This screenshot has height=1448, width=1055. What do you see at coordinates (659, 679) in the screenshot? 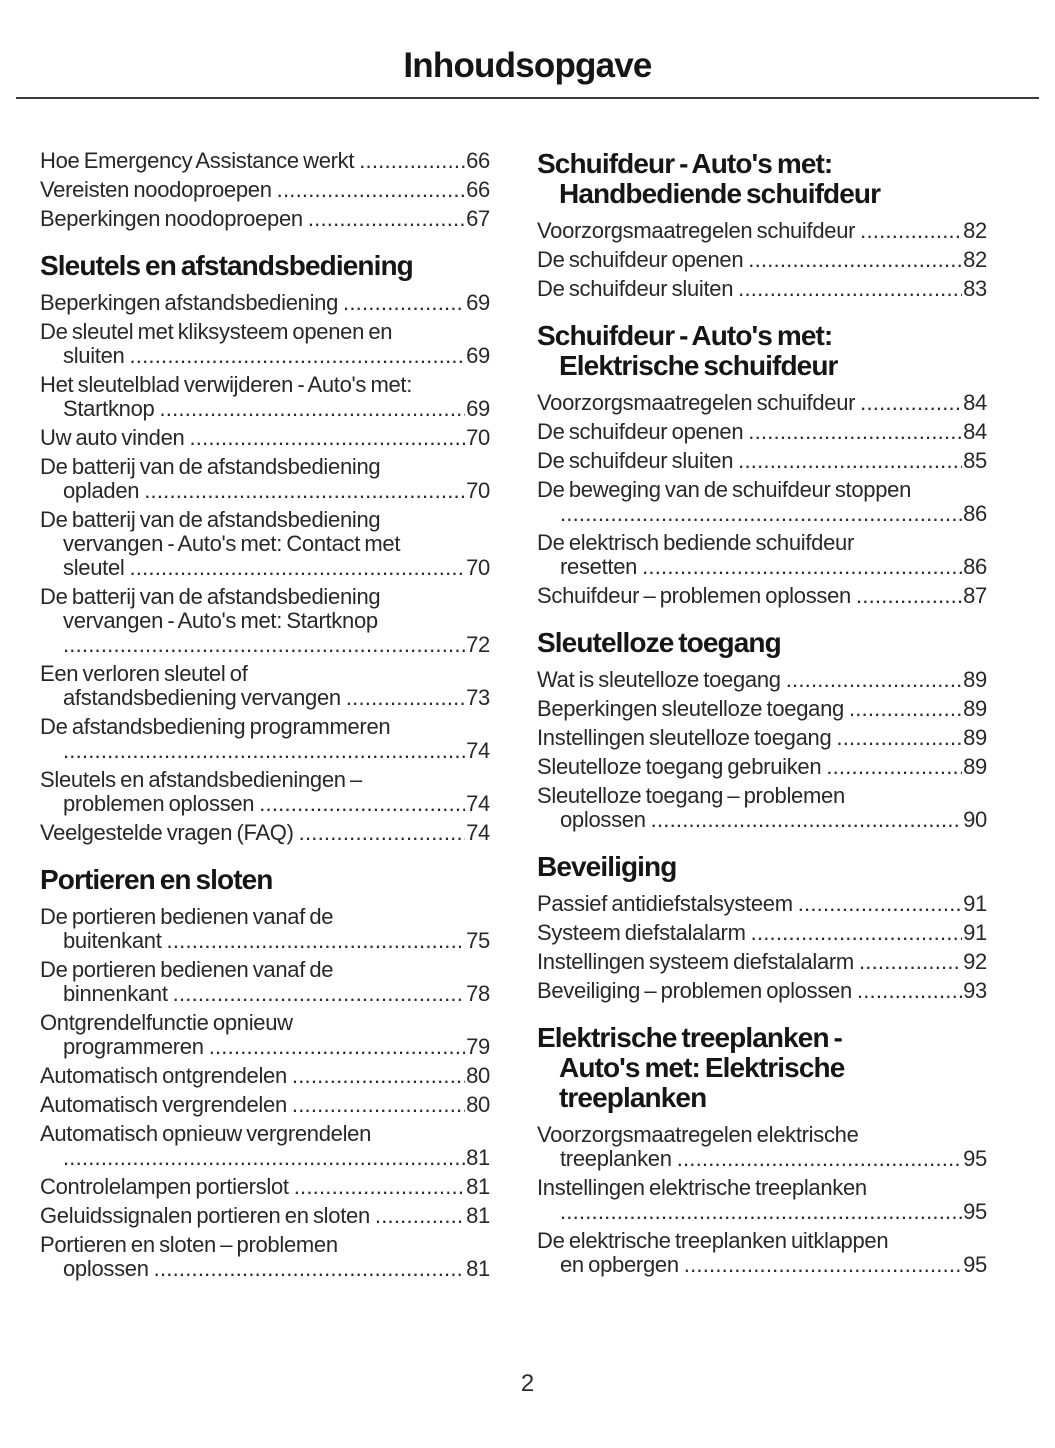
I see `toc-entry-text: Wat is sleutelloze toegang` at bounding box center [659, 679].